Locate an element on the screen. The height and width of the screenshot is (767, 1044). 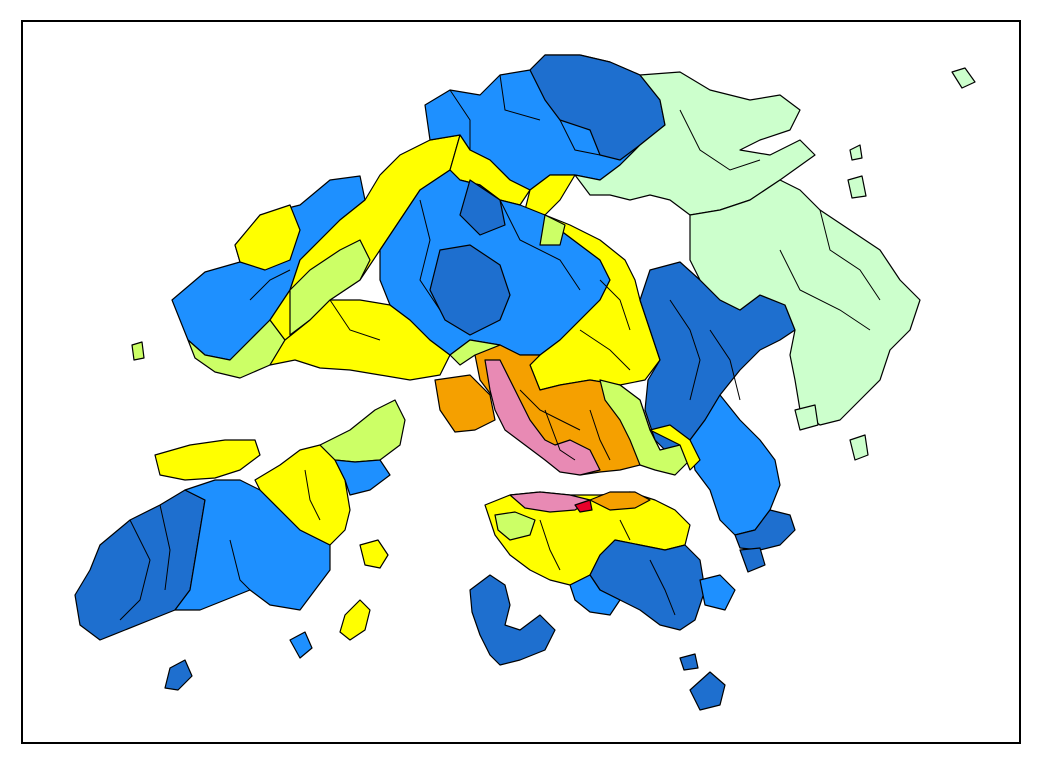
district-lantau-island-yellow is located at coordinates (374, 554).